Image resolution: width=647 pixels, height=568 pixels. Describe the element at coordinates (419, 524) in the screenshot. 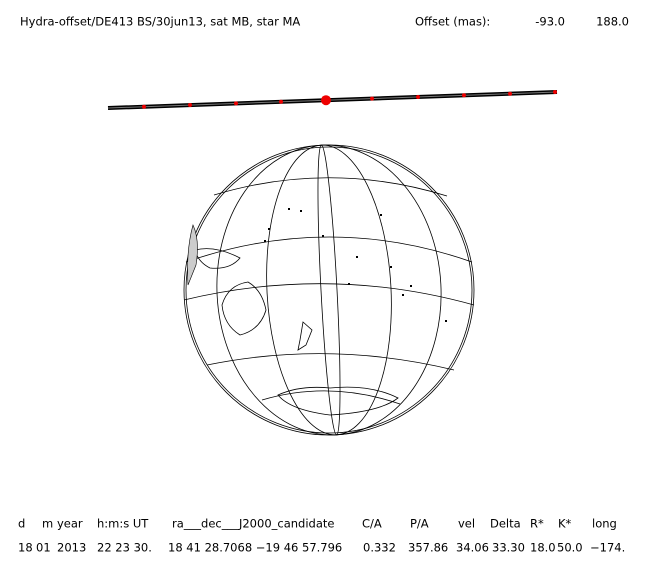

I see `column-header: P/A` at that location.